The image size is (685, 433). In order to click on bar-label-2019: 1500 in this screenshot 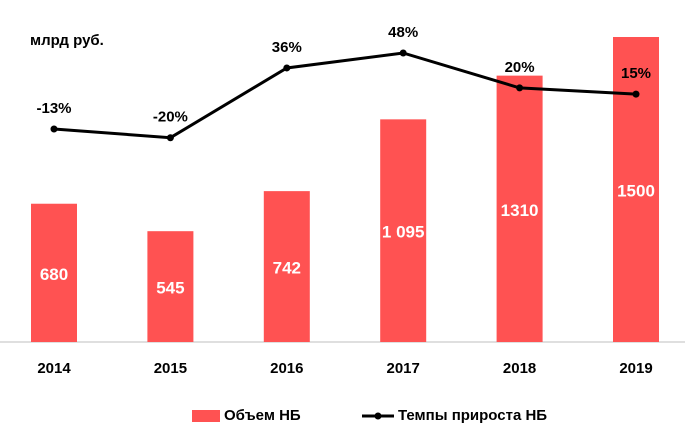, I will do `click(636, 191)`.